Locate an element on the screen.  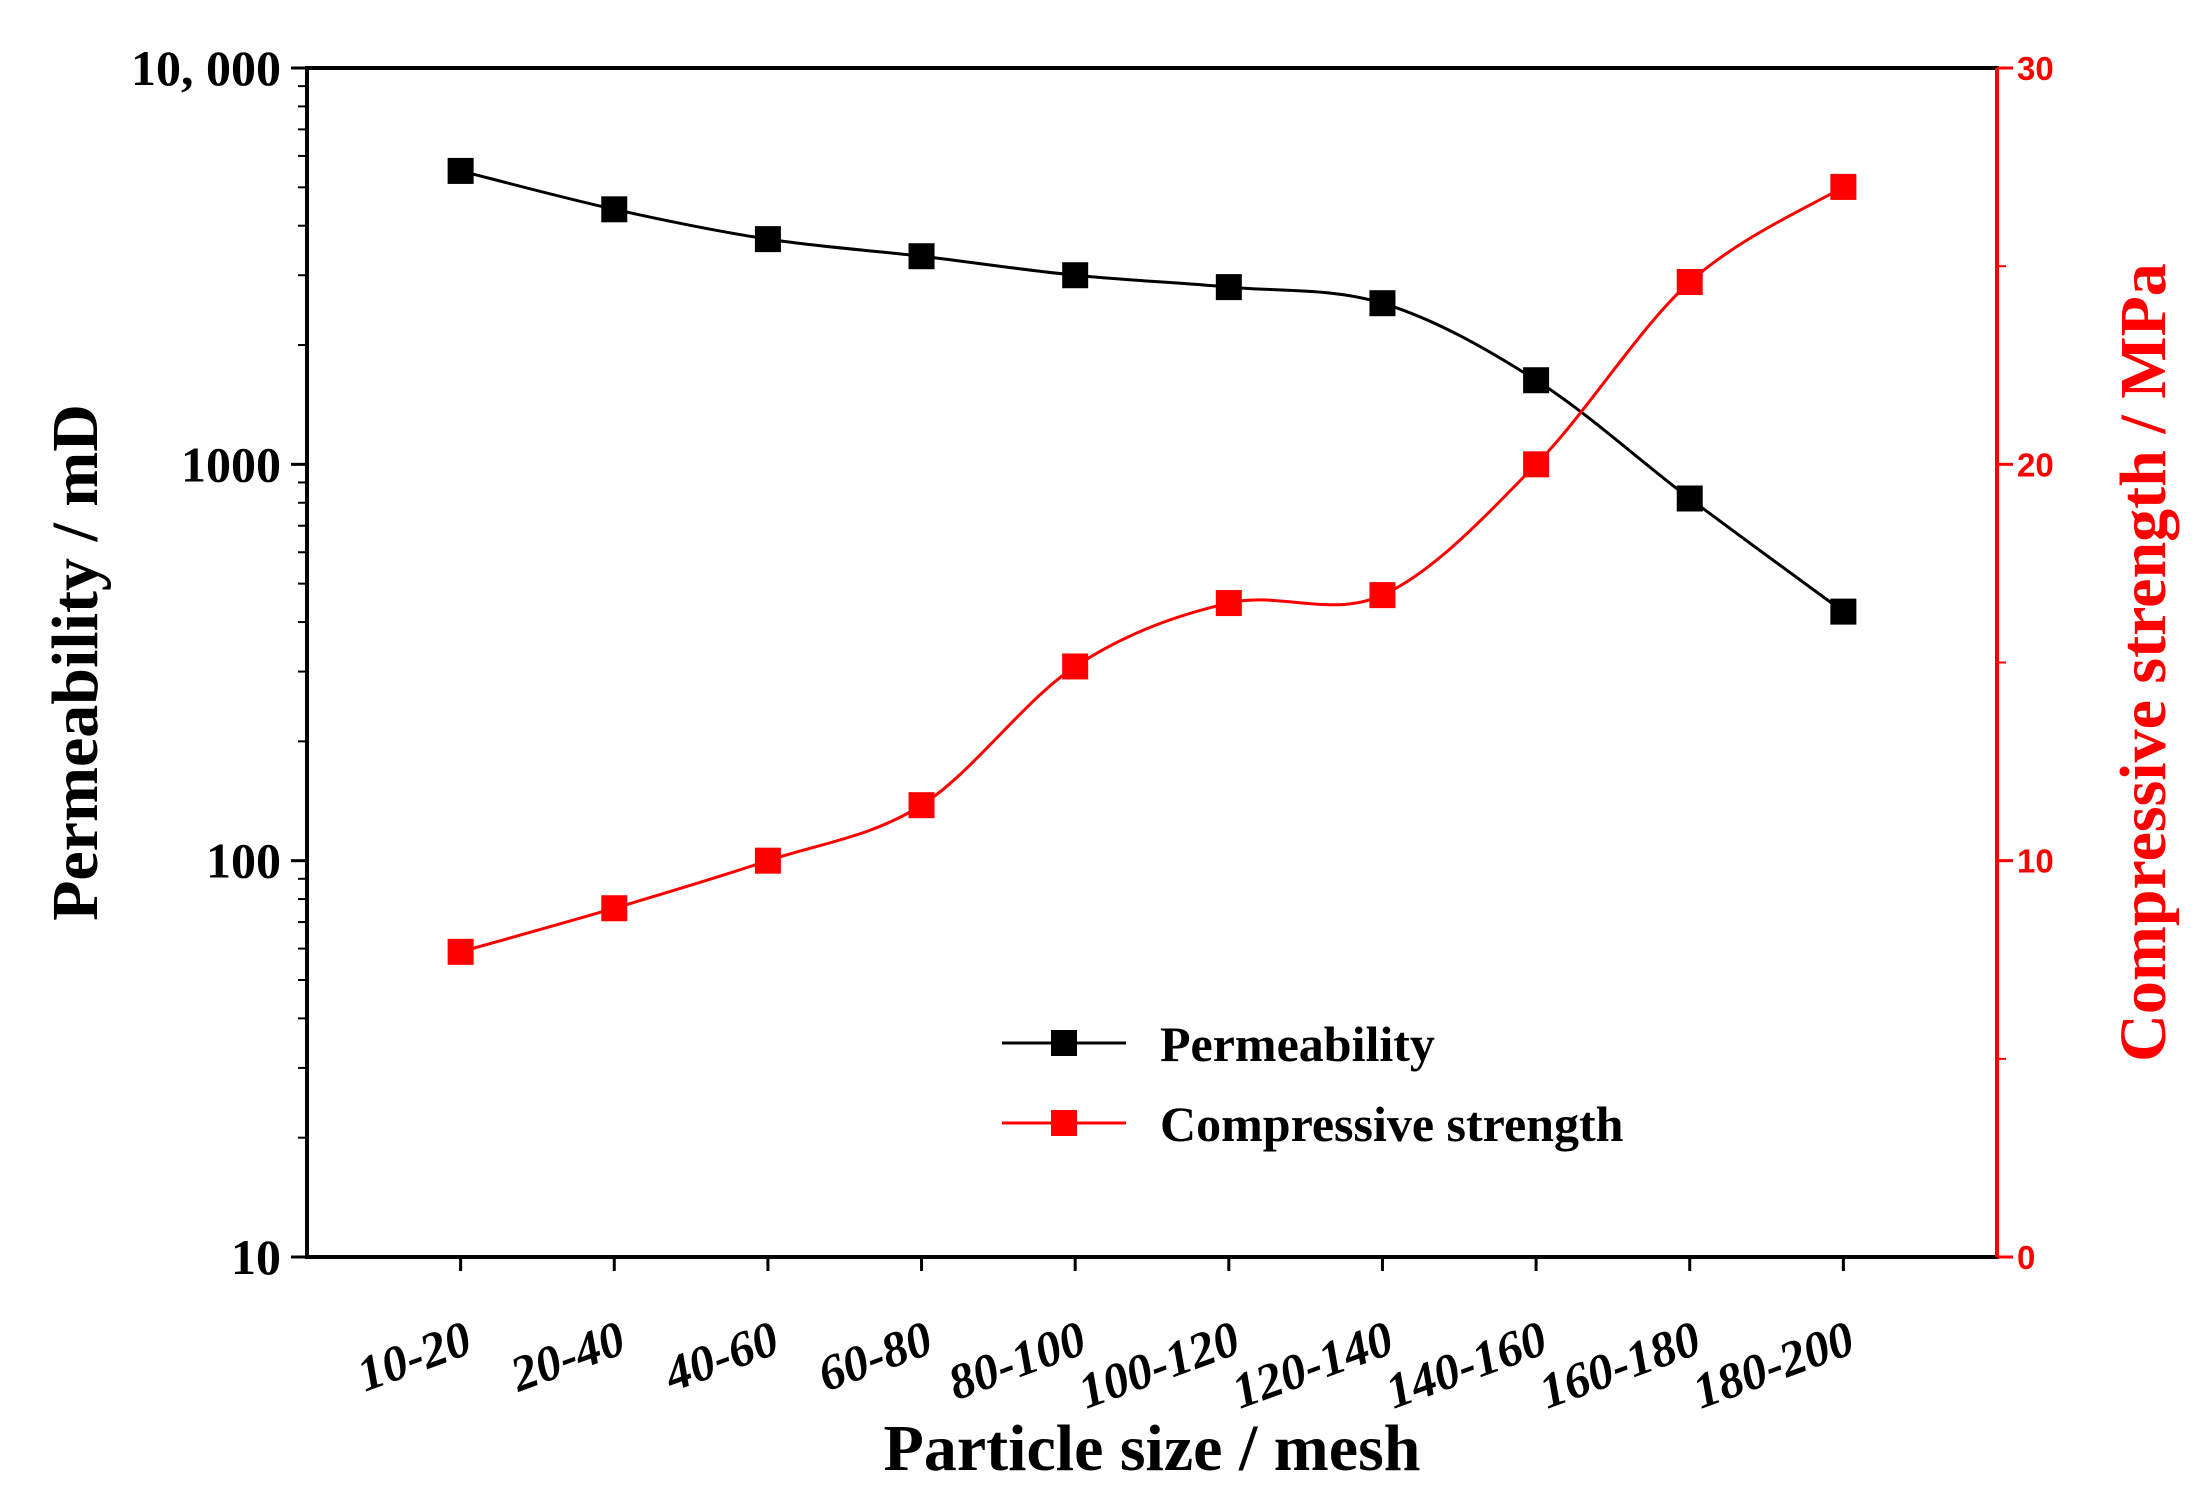
legend-marker-compressive-strength is located at coordinates (1064, 1123).